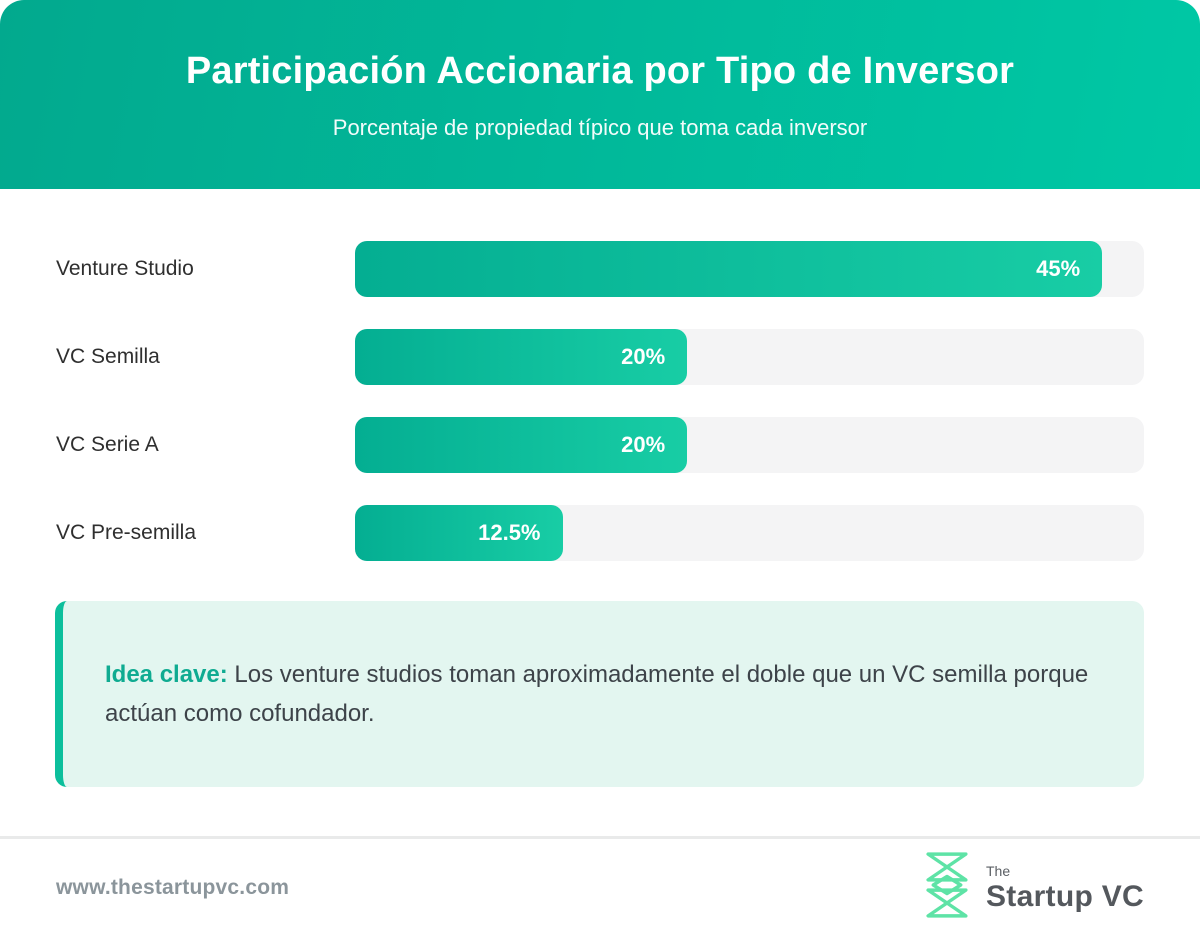 The image size is (1200, 936). What do you see at coordinates (107, 444) in the screenshot?
I see `bar-category-label: VC Serie A` at bounding box center [107, 444].